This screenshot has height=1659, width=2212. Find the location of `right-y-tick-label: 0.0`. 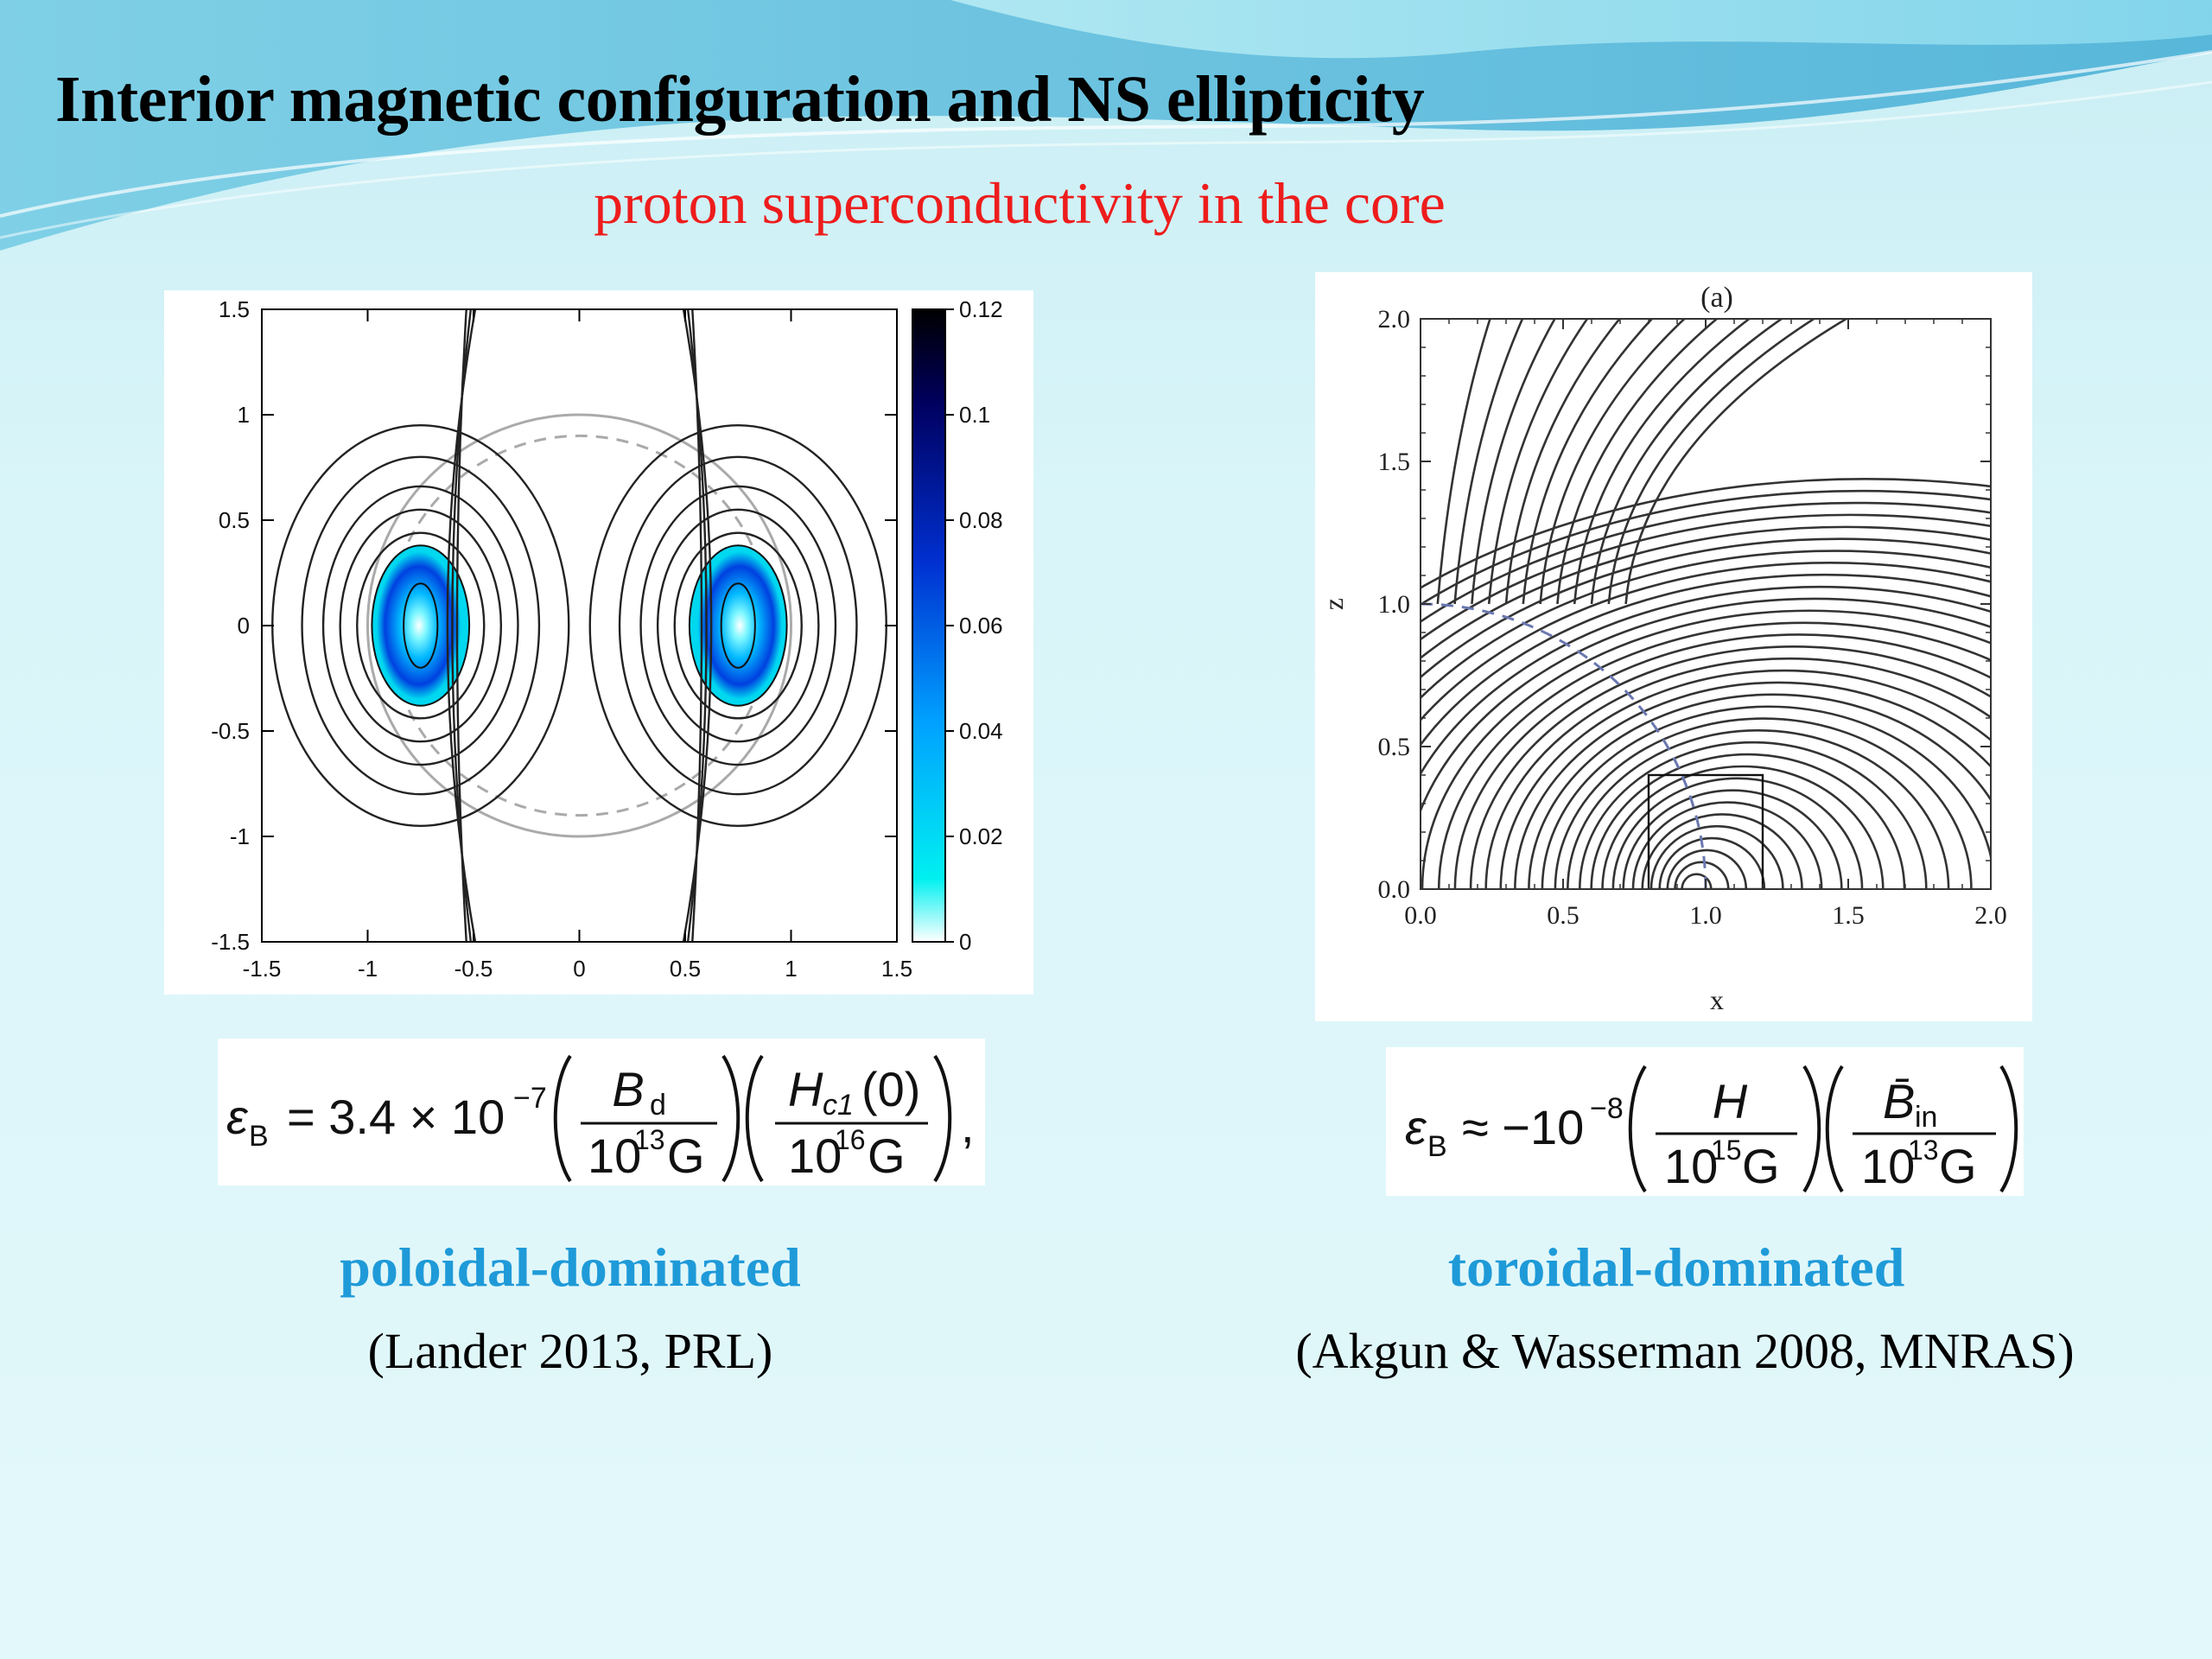

right-y-tick-label: 0.0 is located at coordinates (1394, 889).